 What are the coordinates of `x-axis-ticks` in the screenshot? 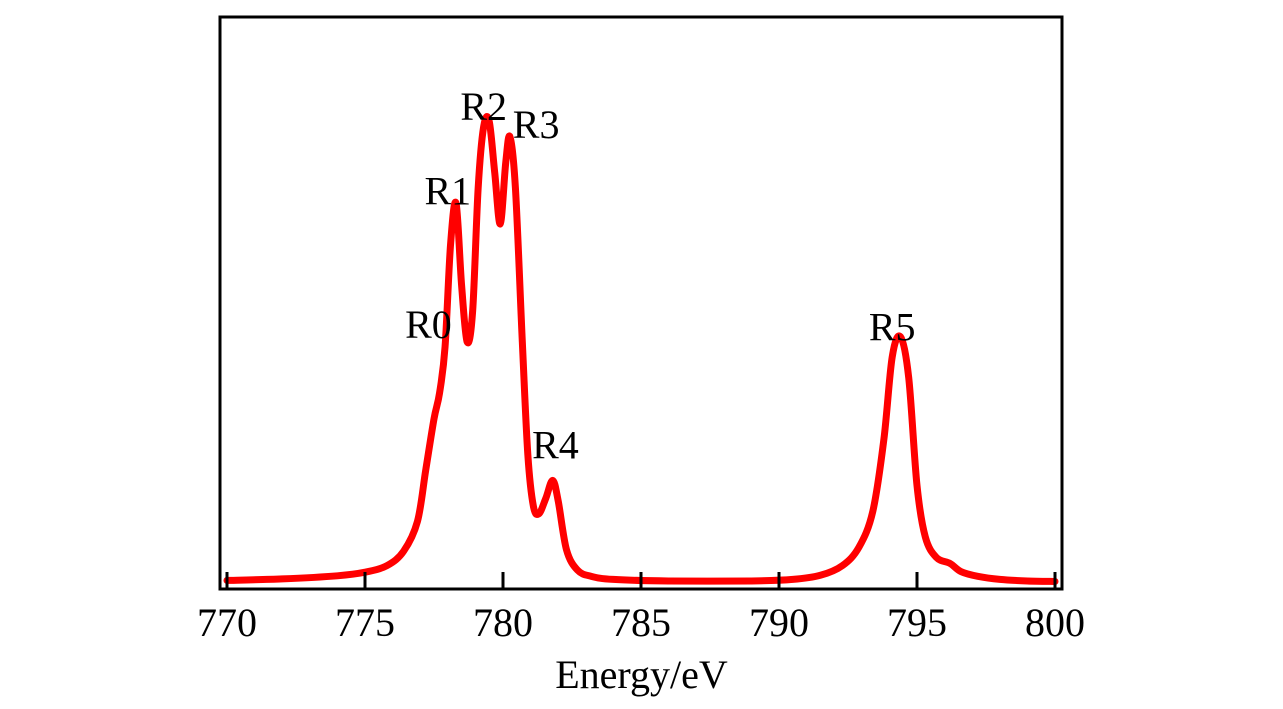 It's located at (641, 580).